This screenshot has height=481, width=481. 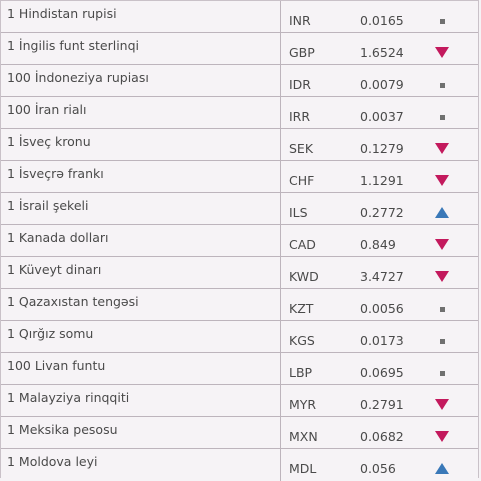 I want to click on table-row: 1 Qırğız somu KGS 0.0173, so click(x=239, y=337).